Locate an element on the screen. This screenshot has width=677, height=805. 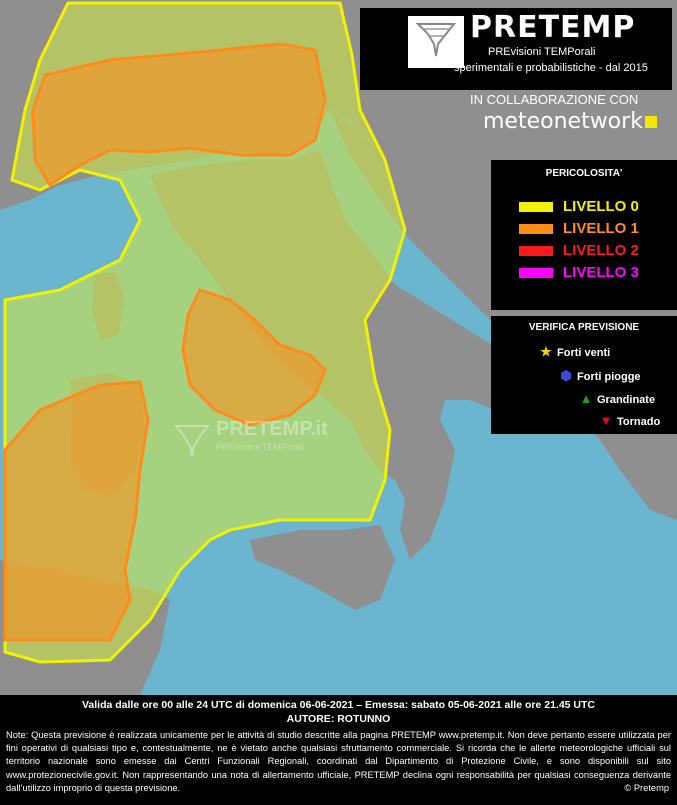
partner-square-icon is located at coordinates (650, 122).